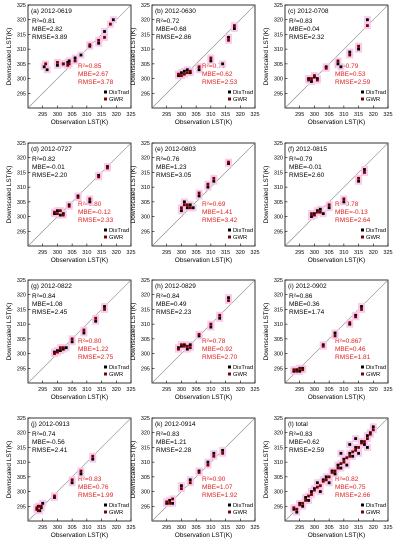  Describe the element at coordinates (305, 167) in the screenshot. I see `distrad-stat: MBE=-0.01` at that location.